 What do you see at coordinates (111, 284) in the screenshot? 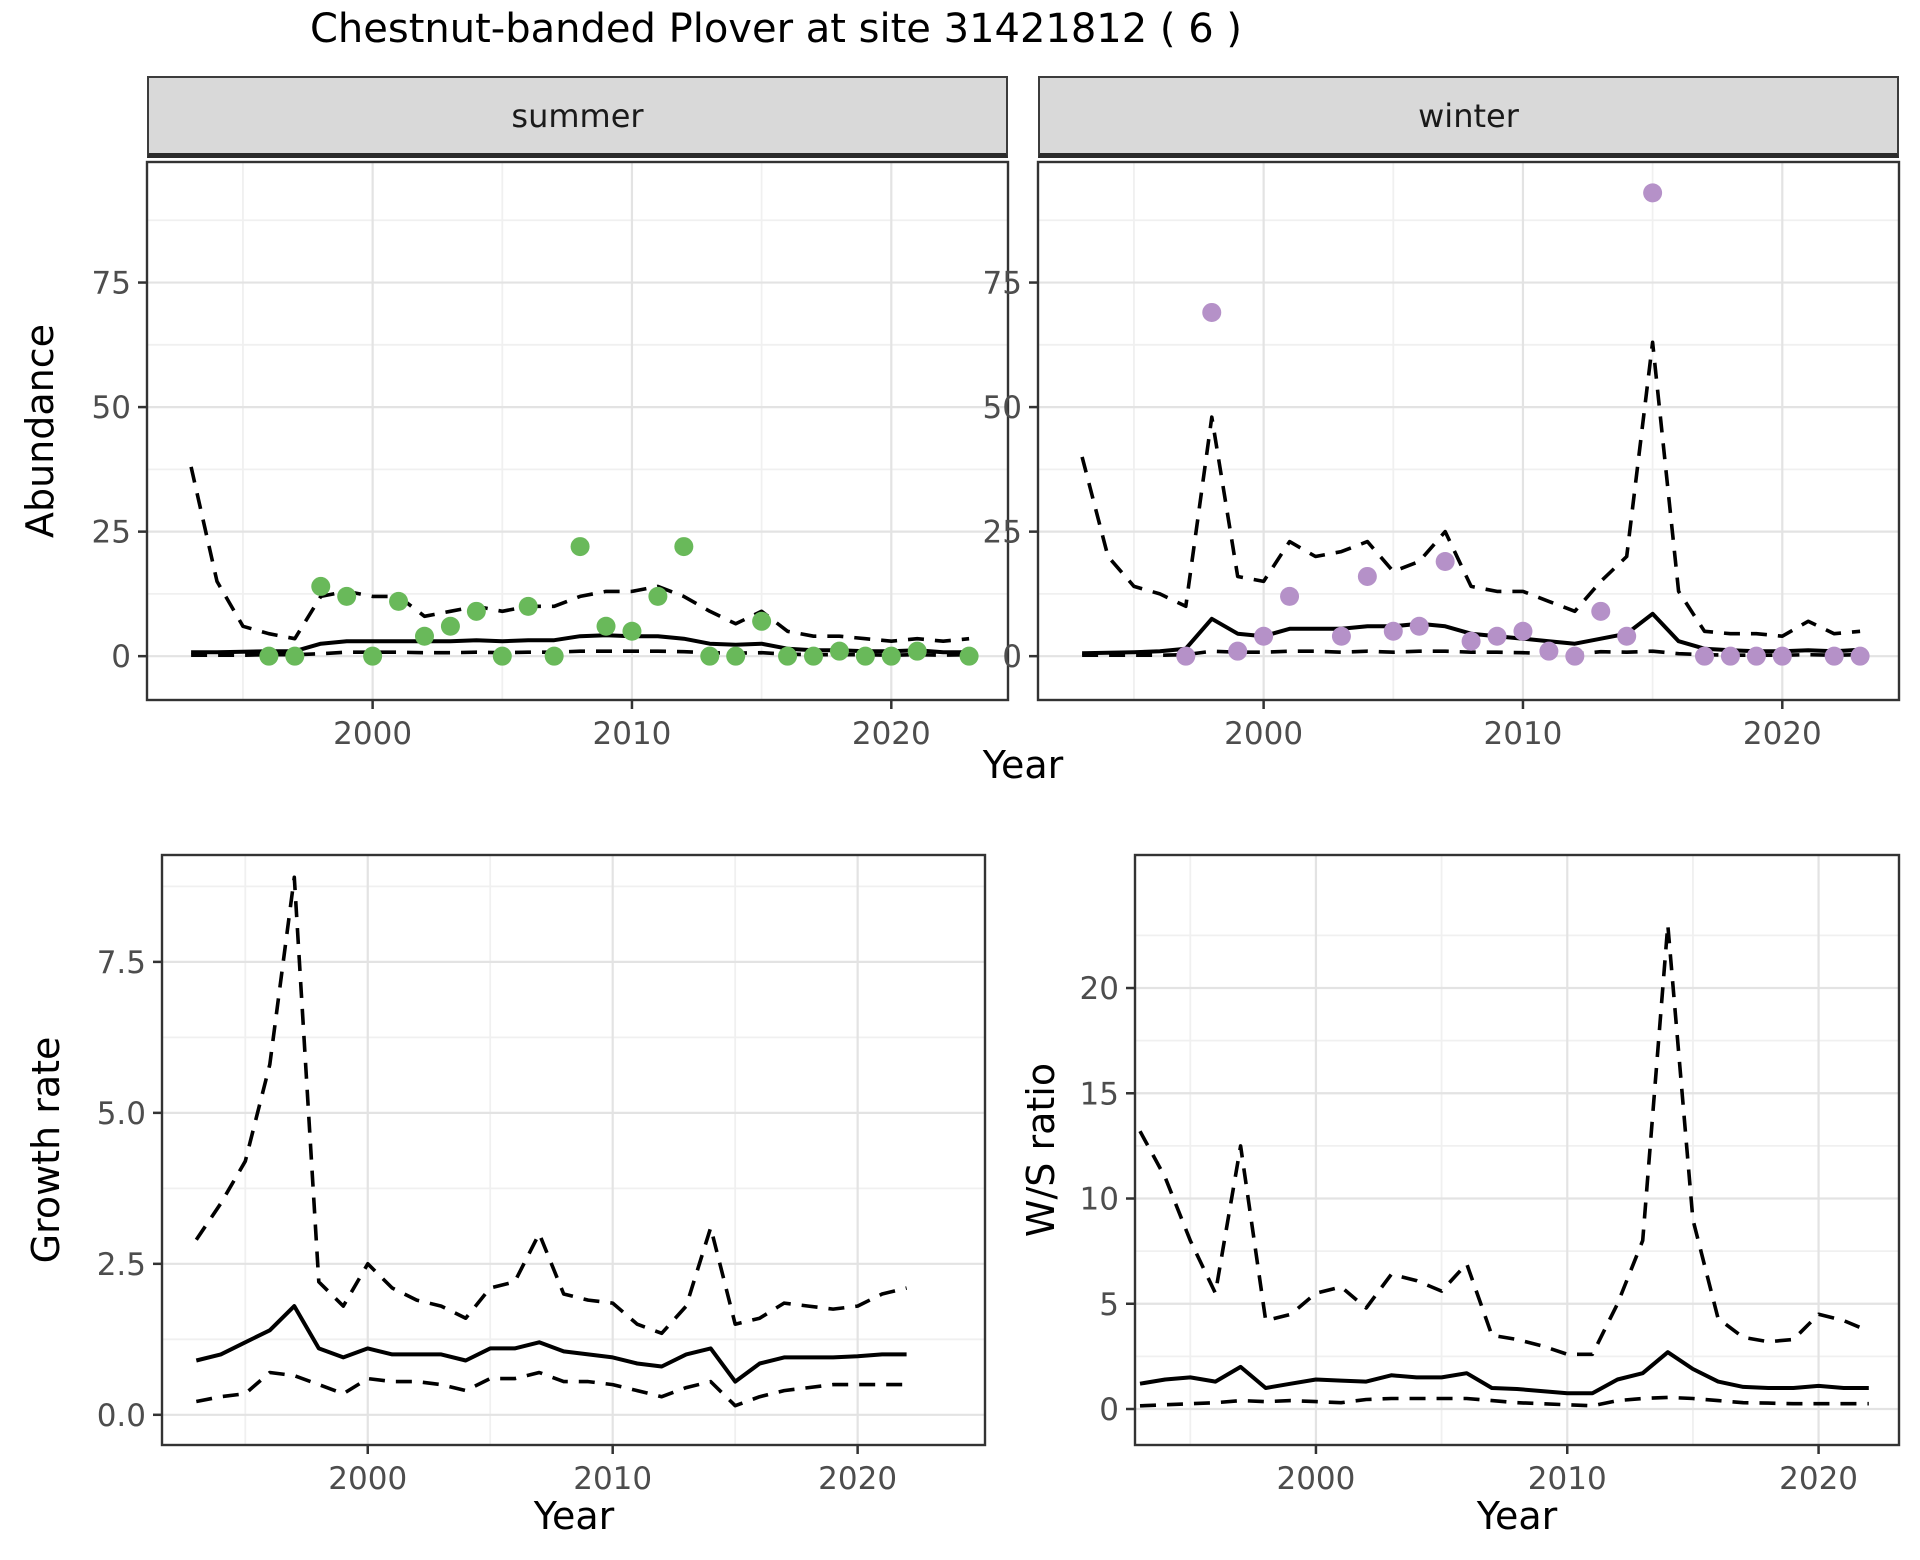
I see `y-tick-label: 75` at bounding box center [111, 284].